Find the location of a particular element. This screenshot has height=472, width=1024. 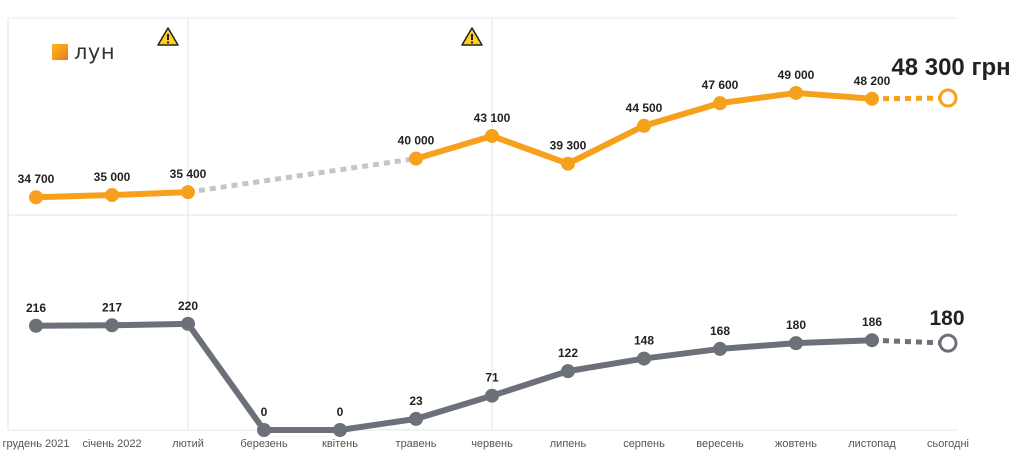

data-label: 43 100 is located at coordinates (492, 118).